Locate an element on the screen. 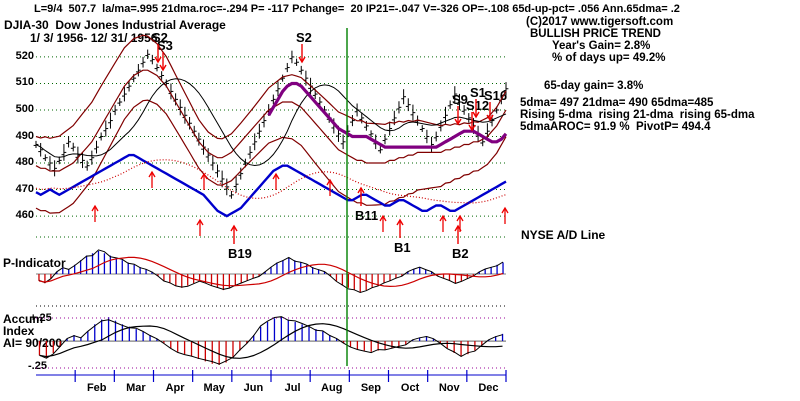 The width and height of the screenshot is (800, 401). price-tick-460: 460 is located at coordinates (24, 215).